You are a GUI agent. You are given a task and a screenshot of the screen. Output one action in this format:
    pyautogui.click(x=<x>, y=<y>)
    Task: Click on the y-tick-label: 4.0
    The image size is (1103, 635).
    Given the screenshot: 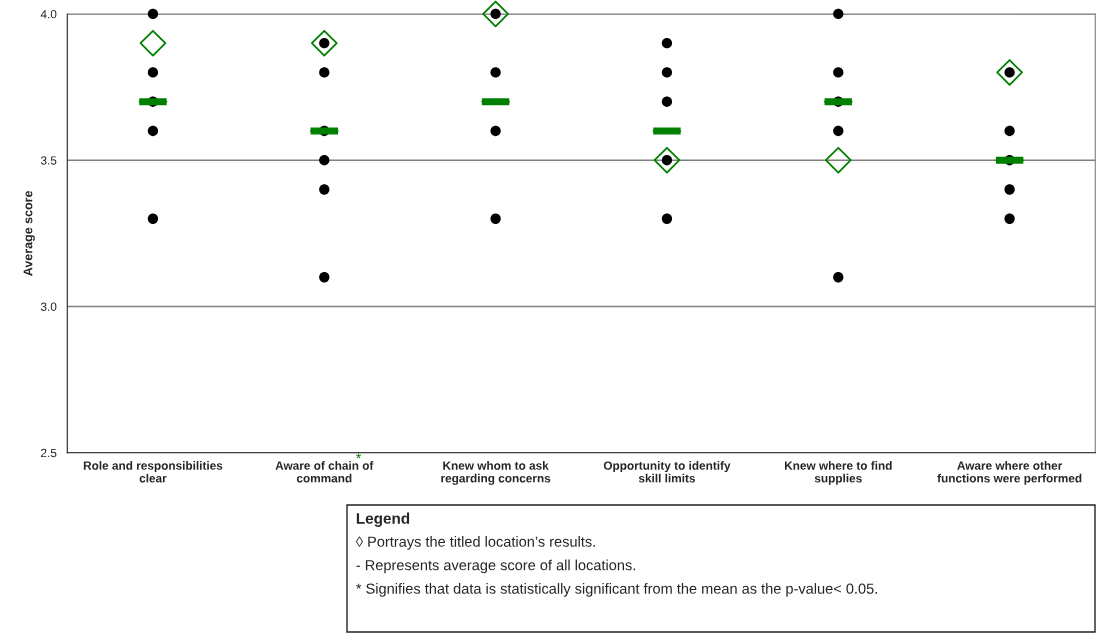 What is the action you would take?
    pyautogui.click(x=48, y=14)
    